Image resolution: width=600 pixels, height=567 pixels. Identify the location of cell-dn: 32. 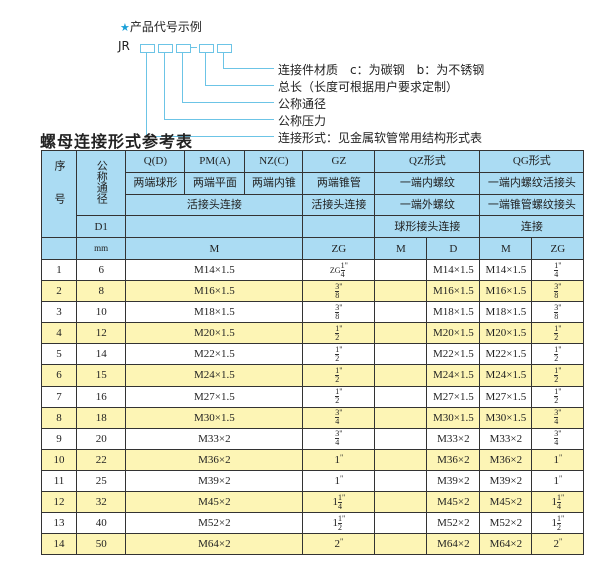
(101, 502).